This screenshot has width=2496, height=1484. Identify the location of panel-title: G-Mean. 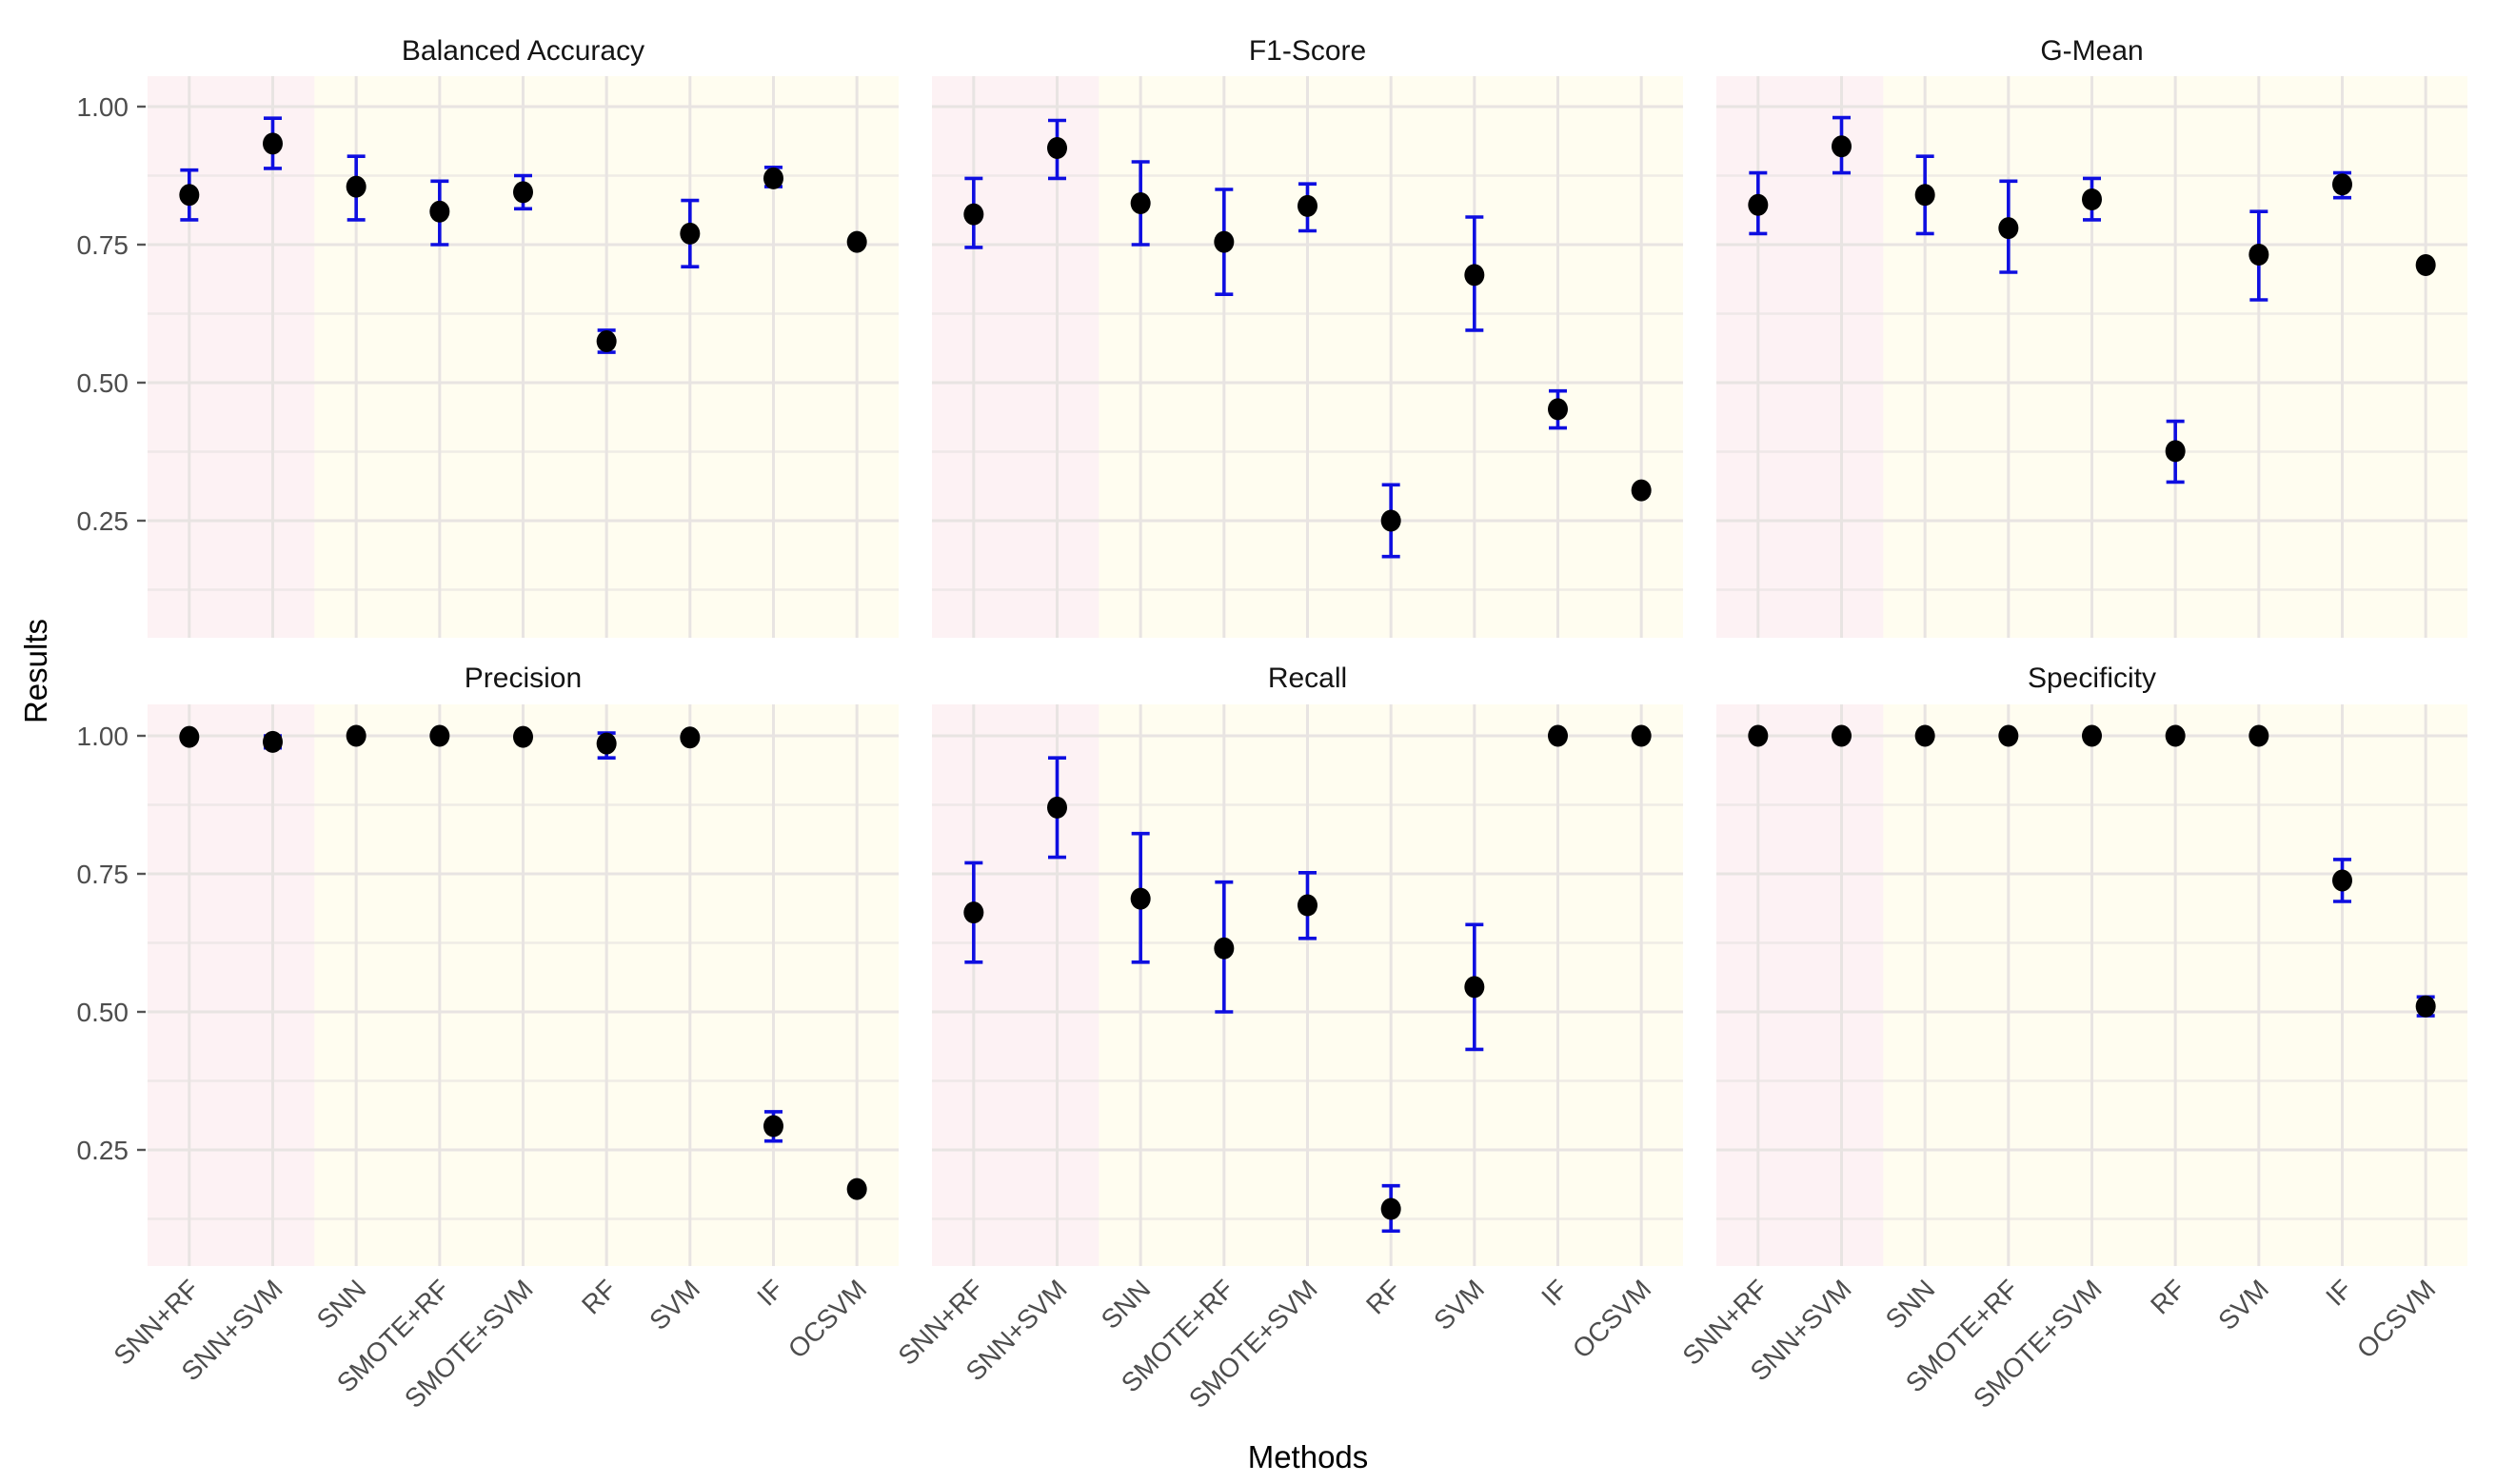
(2091, 51).